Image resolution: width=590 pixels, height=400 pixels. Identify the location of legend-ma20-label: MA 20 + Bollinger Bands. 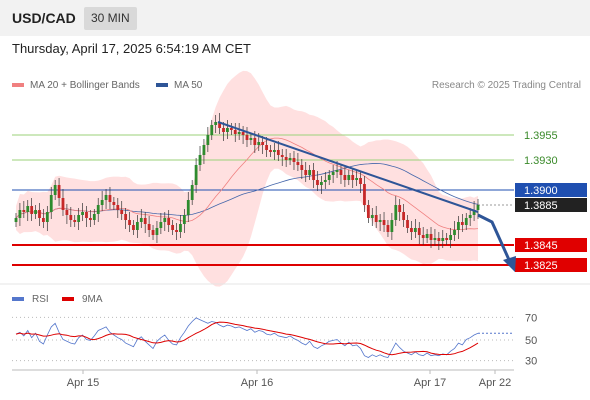
(85, 85).